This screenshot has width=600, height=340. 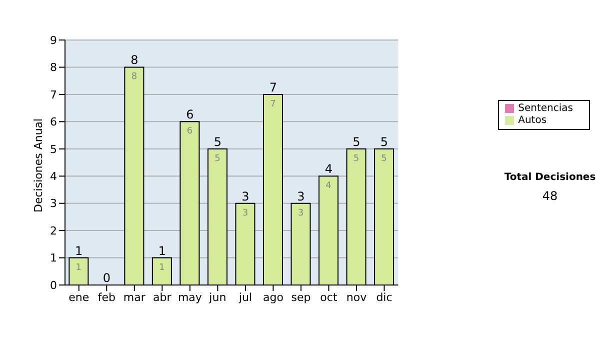 I want to click on total-label: 6, so click(x=190, y=115).